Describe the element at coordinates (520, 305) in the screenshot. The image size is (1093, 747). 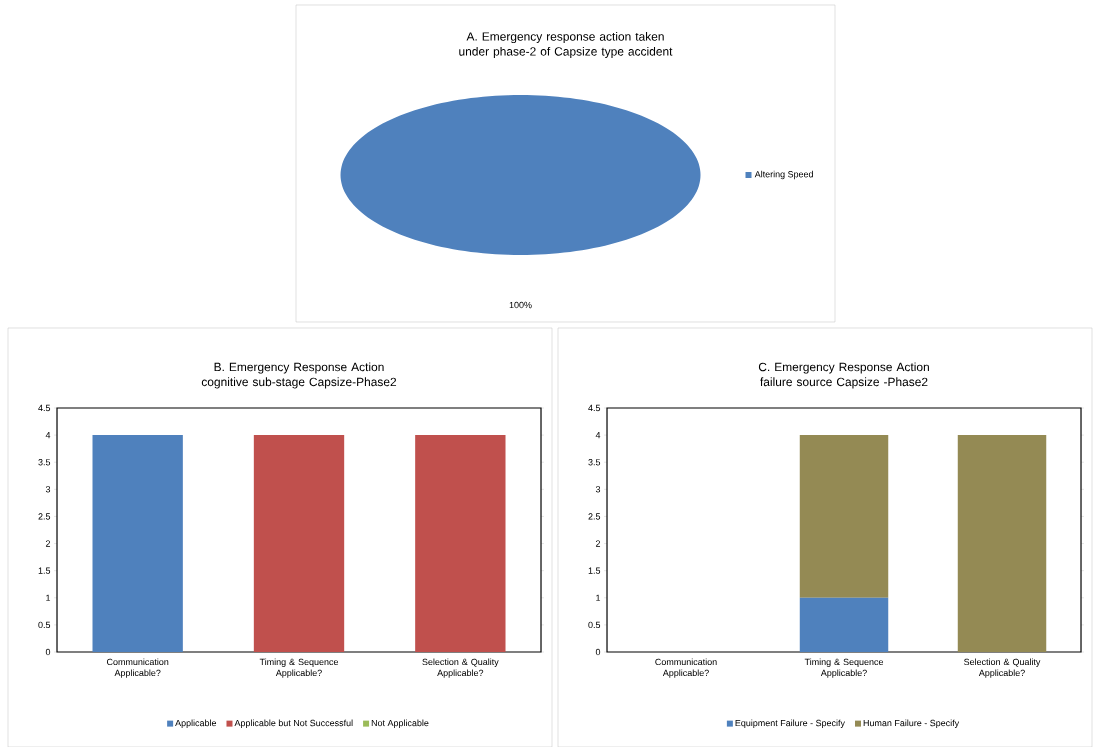
I see `data-label: 100%` at that location.